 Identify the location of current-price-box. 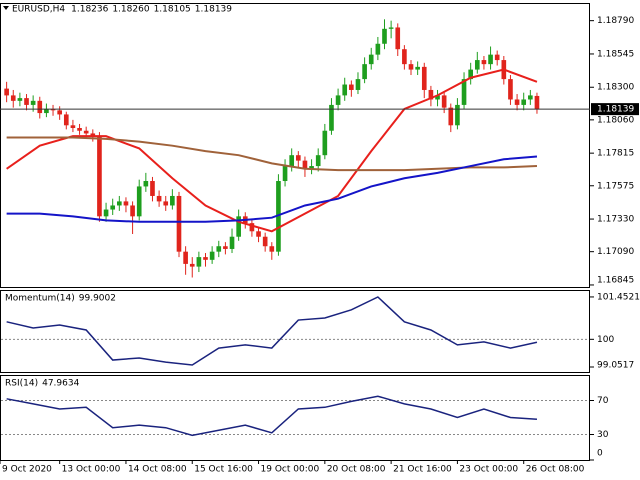
(615, 109).